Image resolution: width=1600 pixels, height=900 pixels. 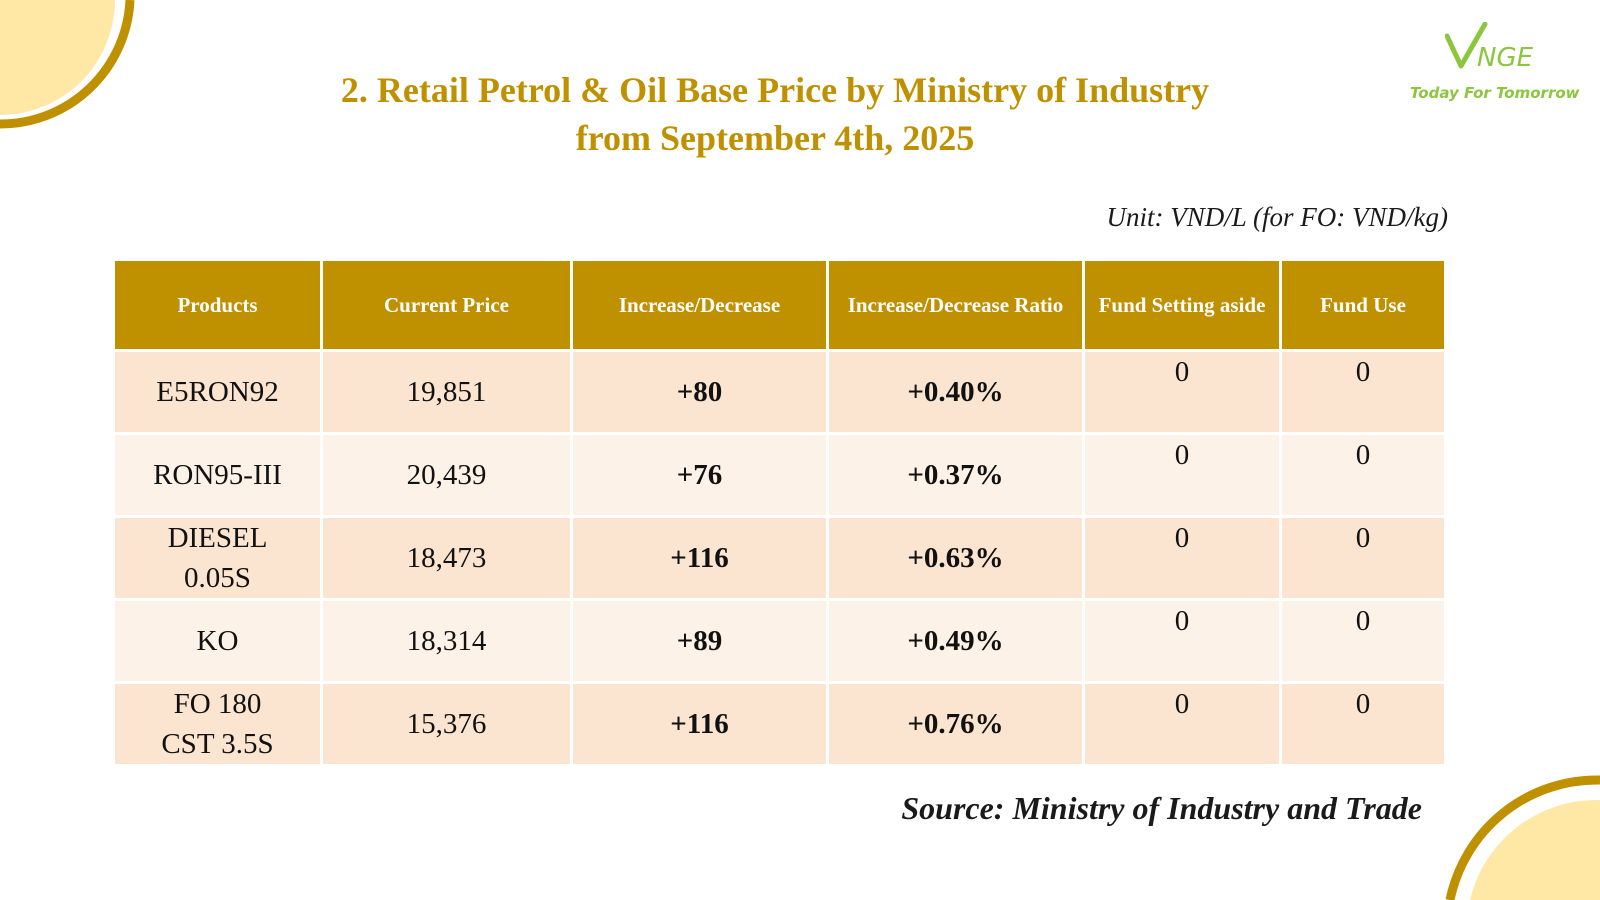 I want to click on price-cell: 18,473, so click(x=446, y=558).